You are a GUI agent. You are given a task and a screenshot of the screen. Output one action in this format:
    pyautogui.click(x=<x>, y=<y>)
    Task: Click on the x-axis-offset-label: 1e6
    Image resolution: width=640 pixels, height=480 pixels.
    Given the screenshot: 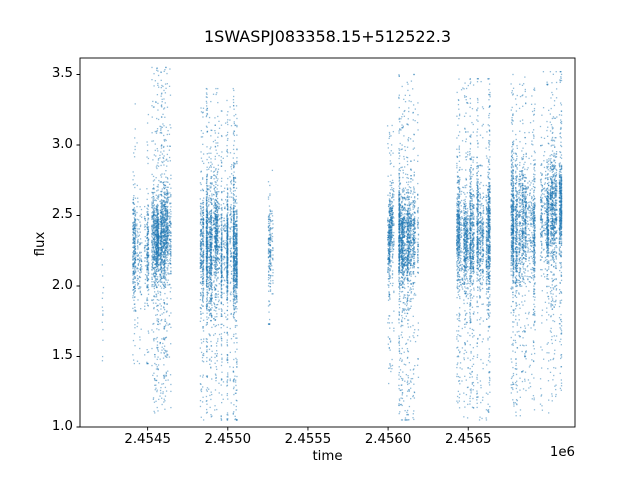 What is the action you would take?
    pyautogui.click(x=562, y=452)
    